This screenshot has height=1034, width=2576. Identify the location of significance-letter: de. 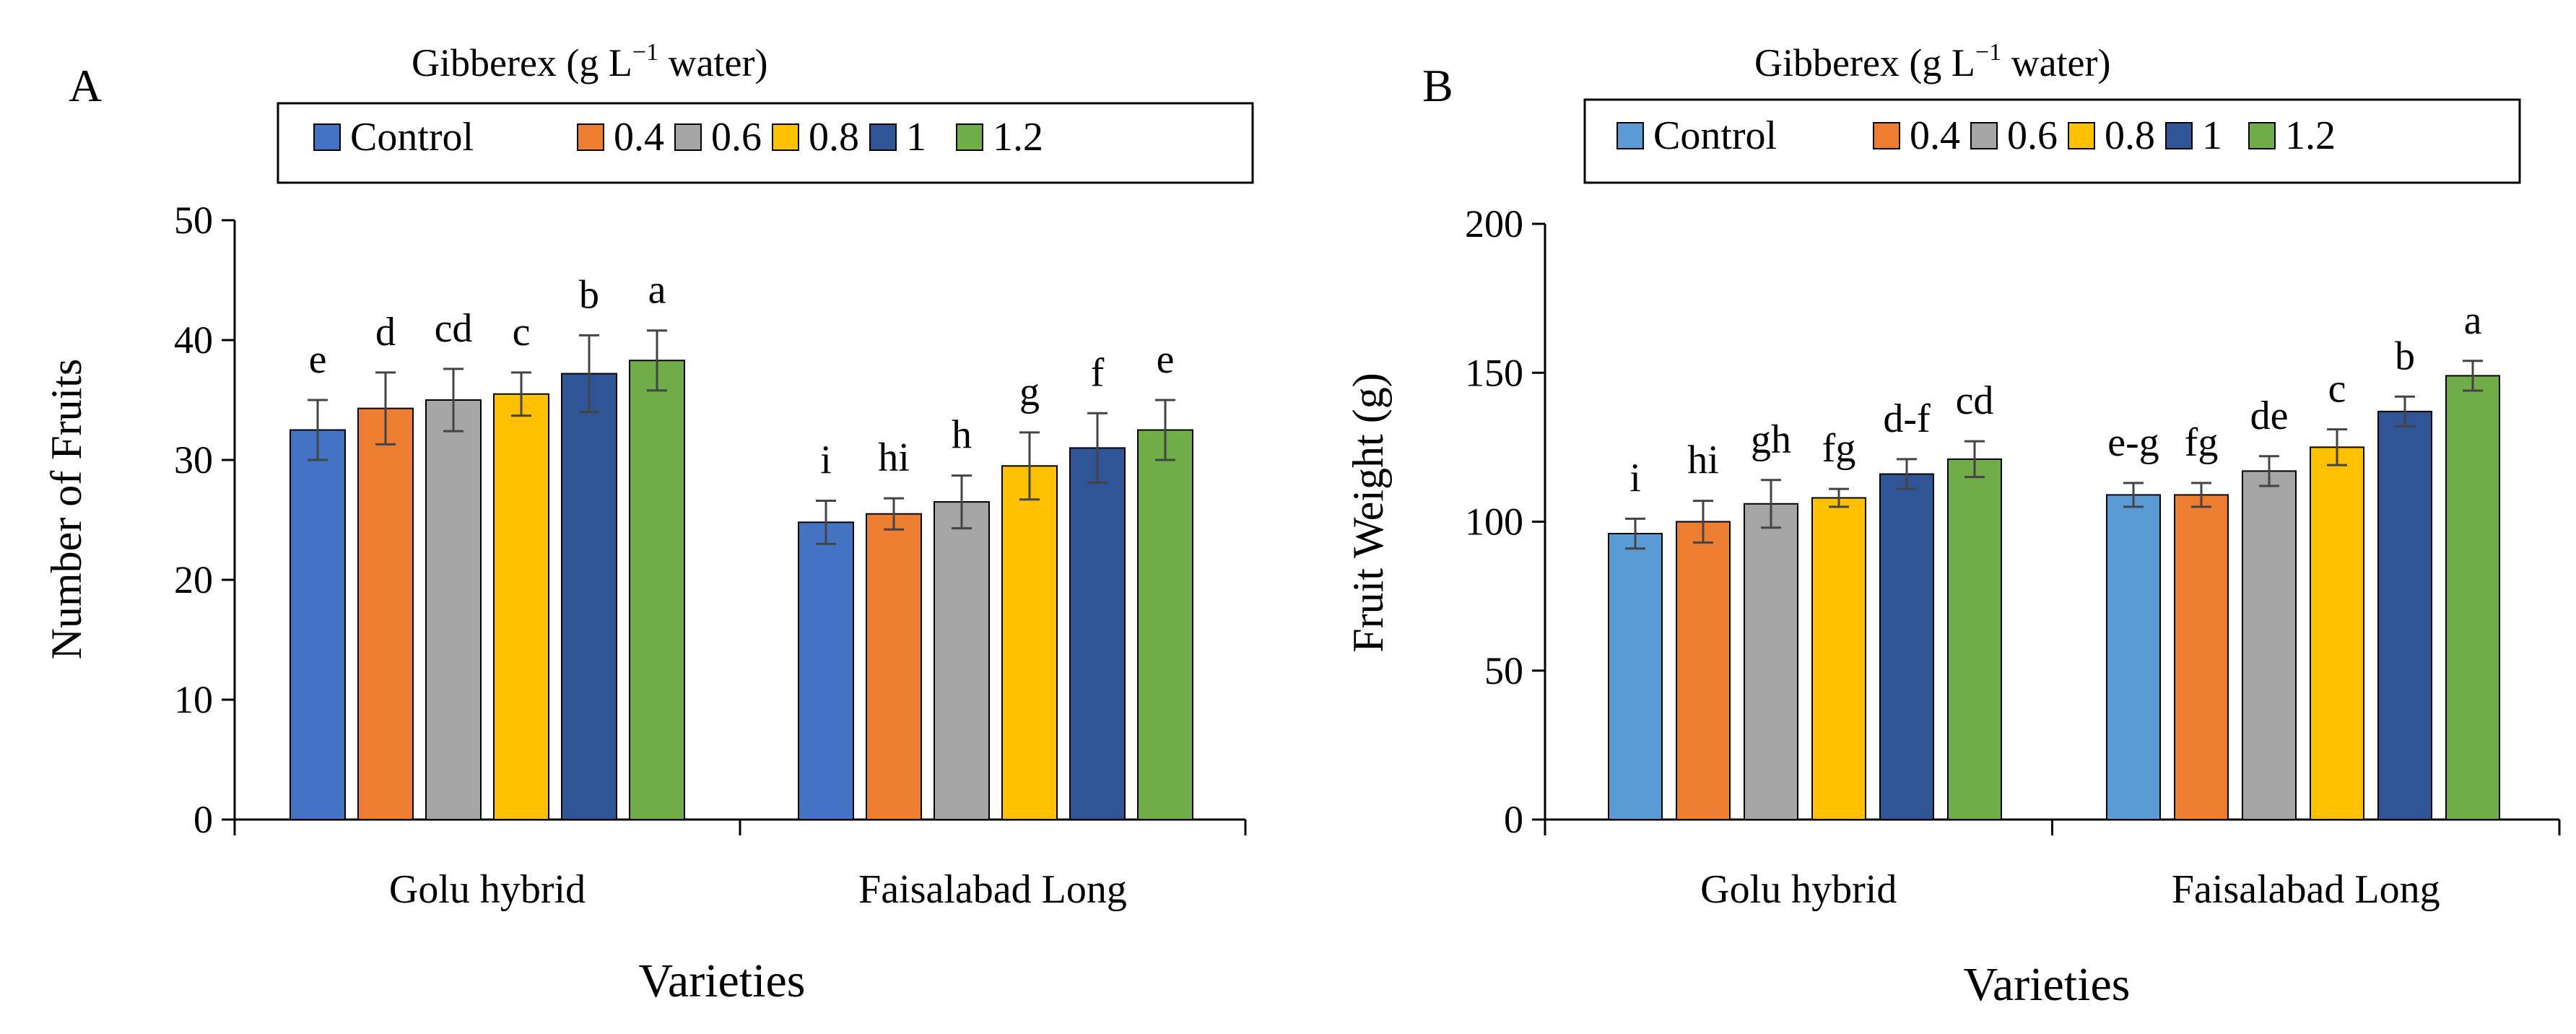
(2269, 416).